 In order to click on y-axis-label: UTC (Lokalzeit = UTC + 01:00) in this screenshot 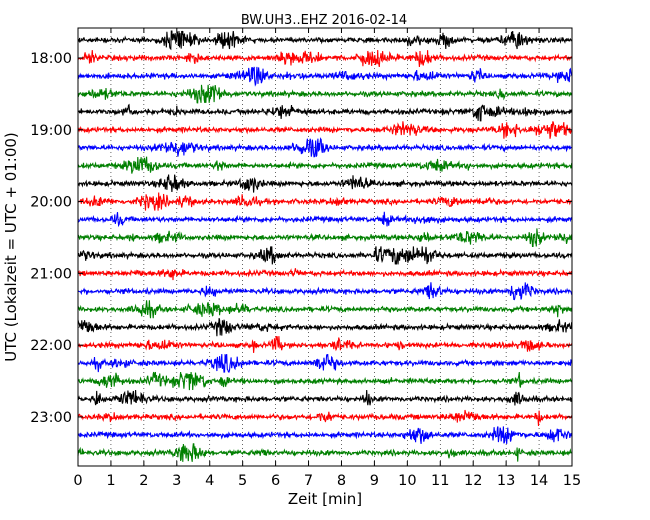, I will do `click(11, 247)`.